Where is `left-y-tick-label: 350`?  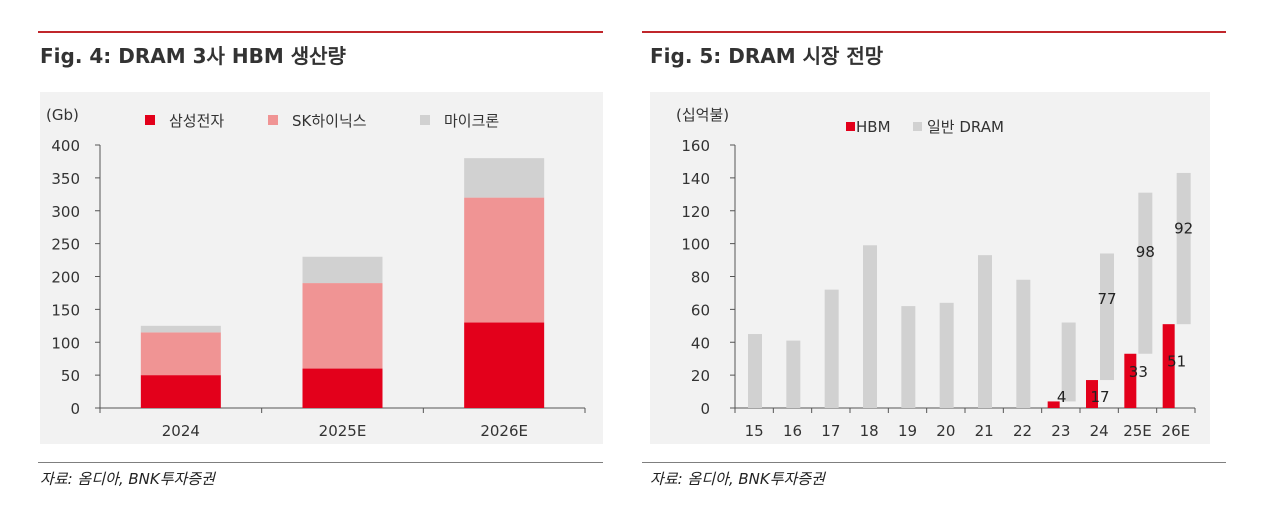
left-y-tick-label: 350 is located at coordinates (65, 179).